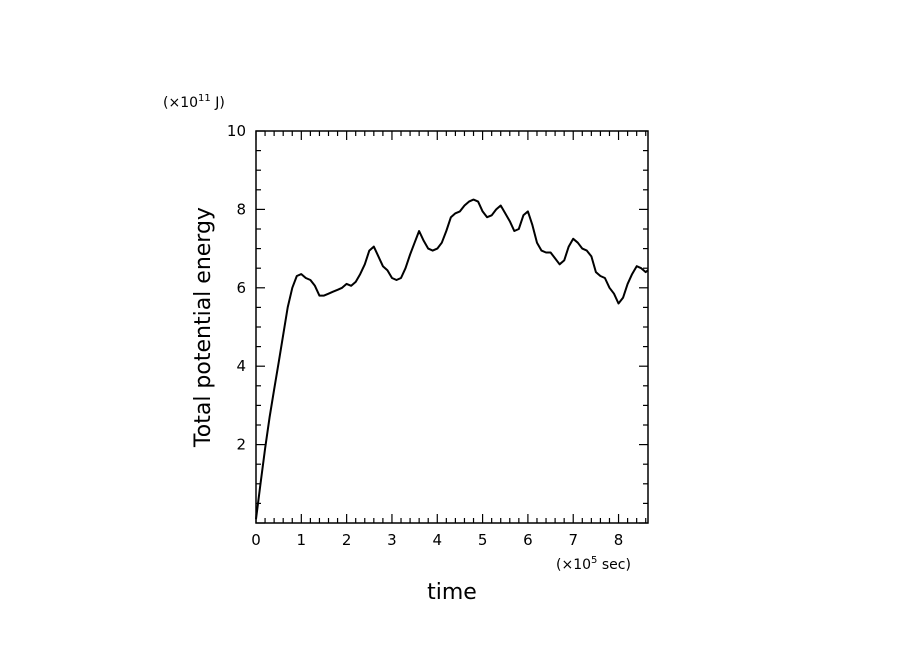  What do you see at coordinates (256, 540) in the screenshot?
I see `x-tick-label: 0` at bounding box center [256, 540].